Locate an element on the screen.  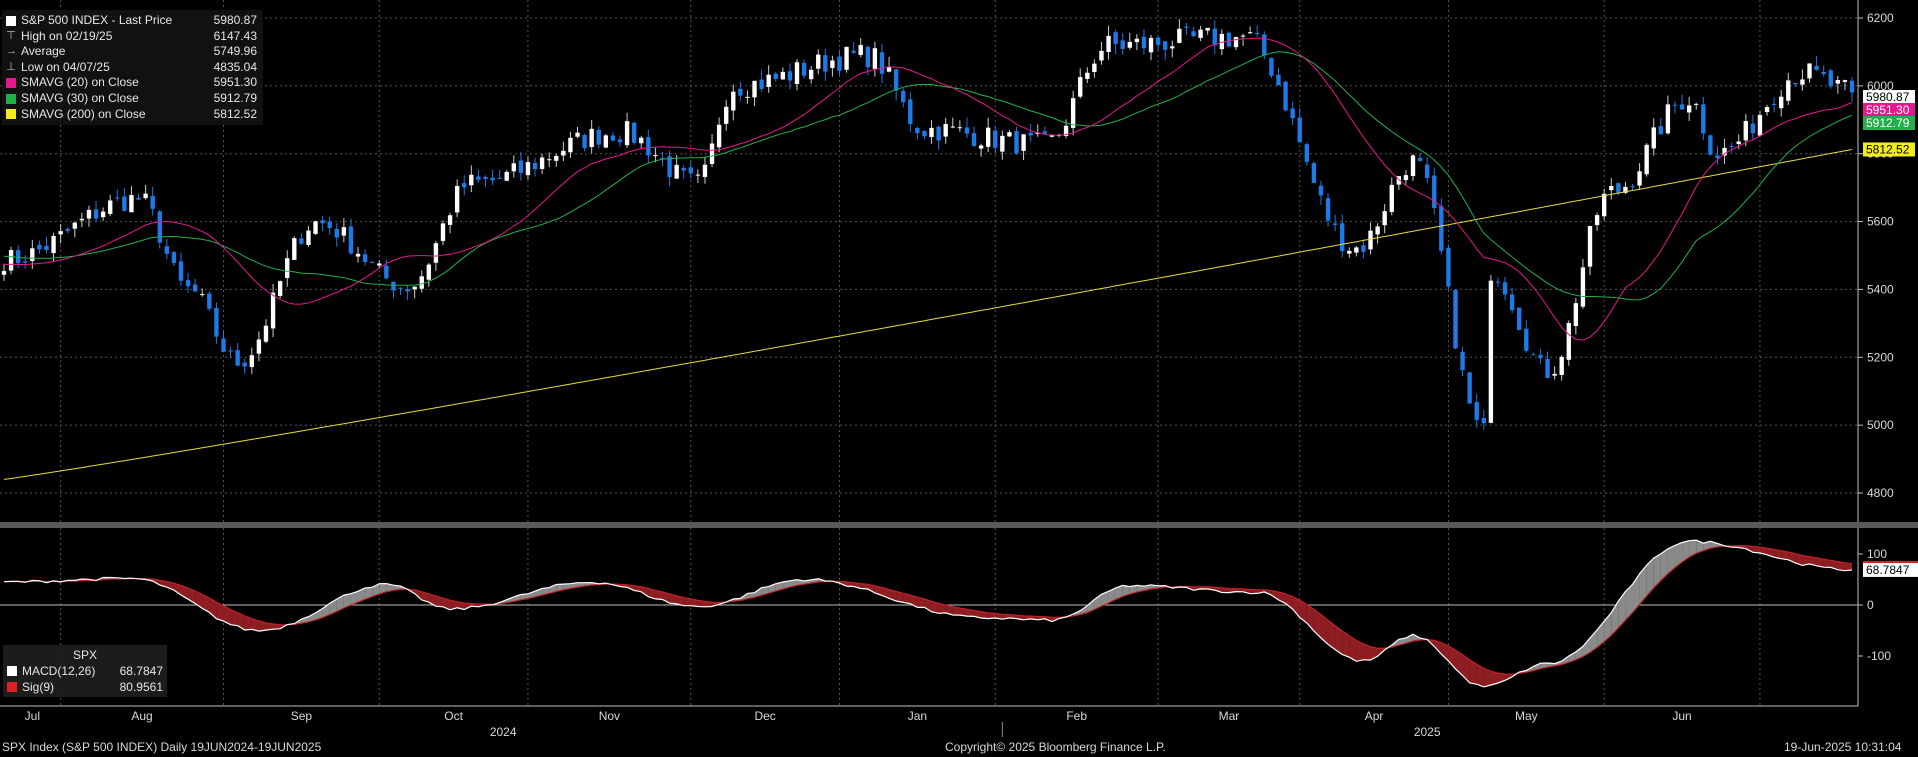
signal-legend-value: 80.9561 is located at coordinates (141, 687).